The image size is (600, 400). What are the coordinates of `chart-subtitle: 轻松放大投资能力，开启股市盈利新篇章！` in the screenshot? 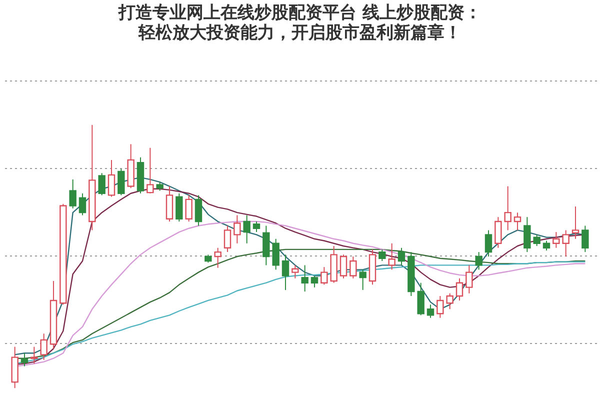 It's located at (300, 33).